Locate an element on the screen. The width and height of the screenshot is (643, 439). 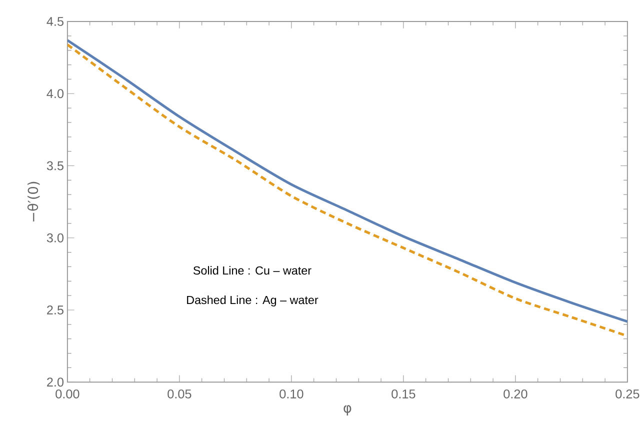
x-tick-label: 0.20 is located at coordinates (516, 394).